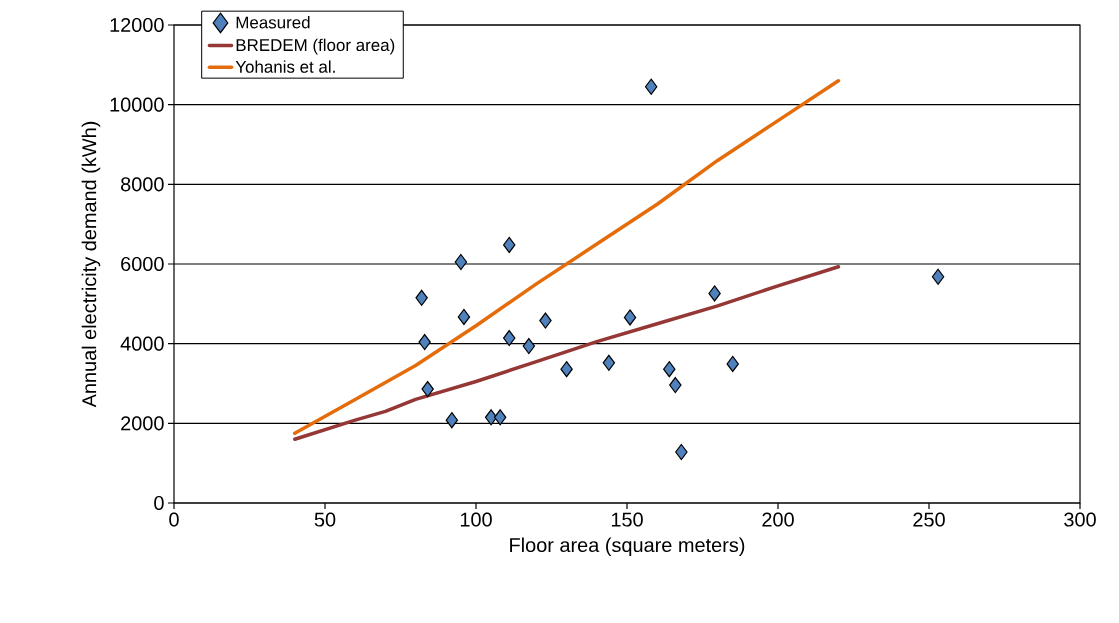 This screenshot has height=623, width=1119. What do you see at coordinates (285, 66) in the screenshot?
I see `legend-label: Yohanis et al.` at bounding box center [285, 66].